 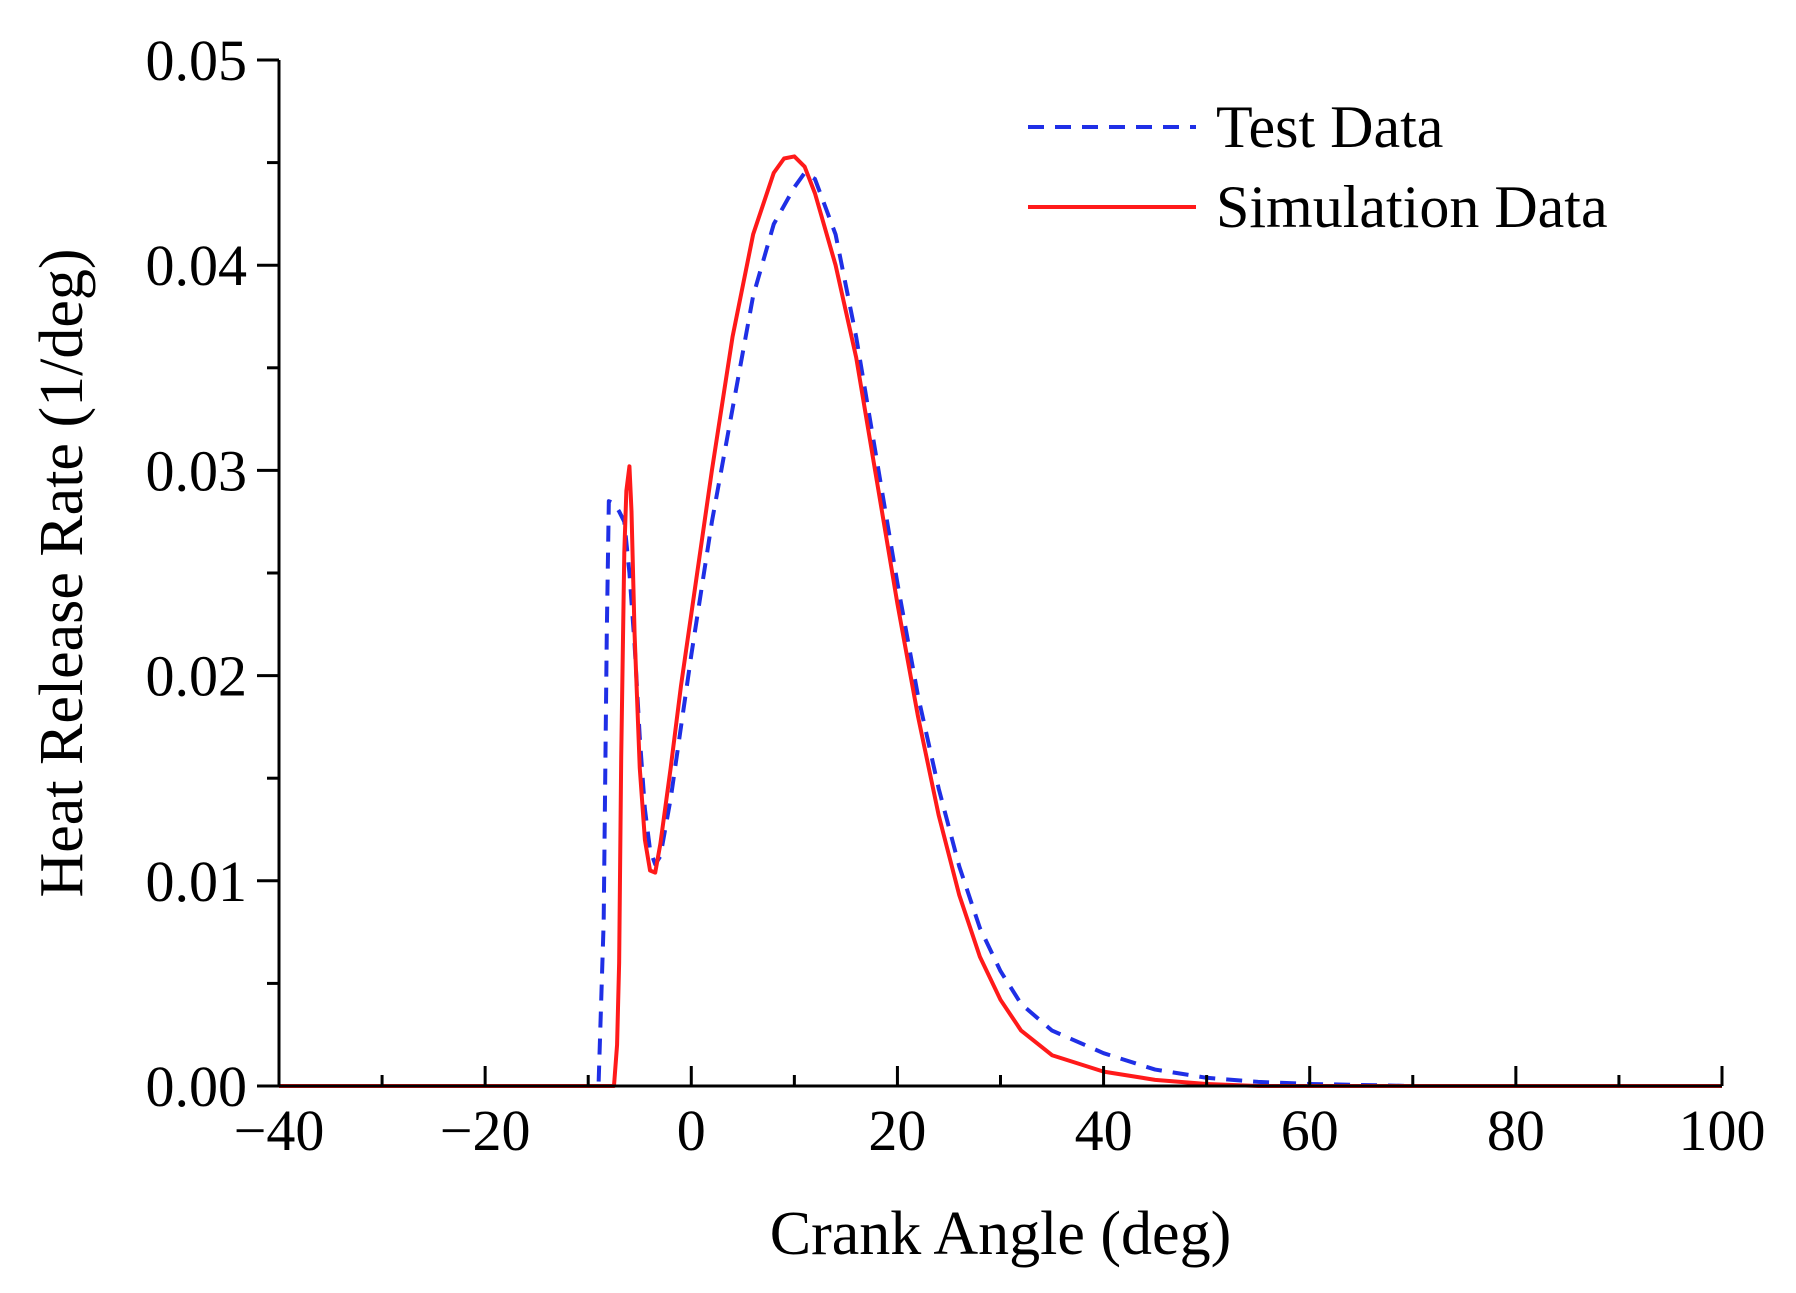 What do you see at coordinates (897, 1130) in the screenshot?
I see `x-tick-label: 20` at bounding box center [897, 1130].